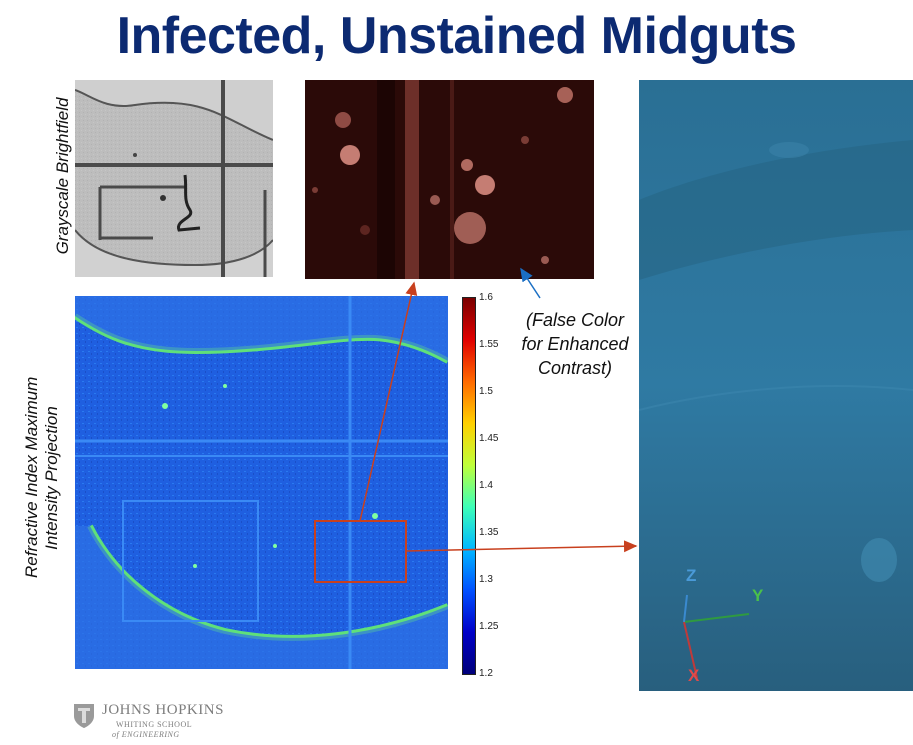  I want to click on colorbar-tick: 1.6, so click(486, 297).